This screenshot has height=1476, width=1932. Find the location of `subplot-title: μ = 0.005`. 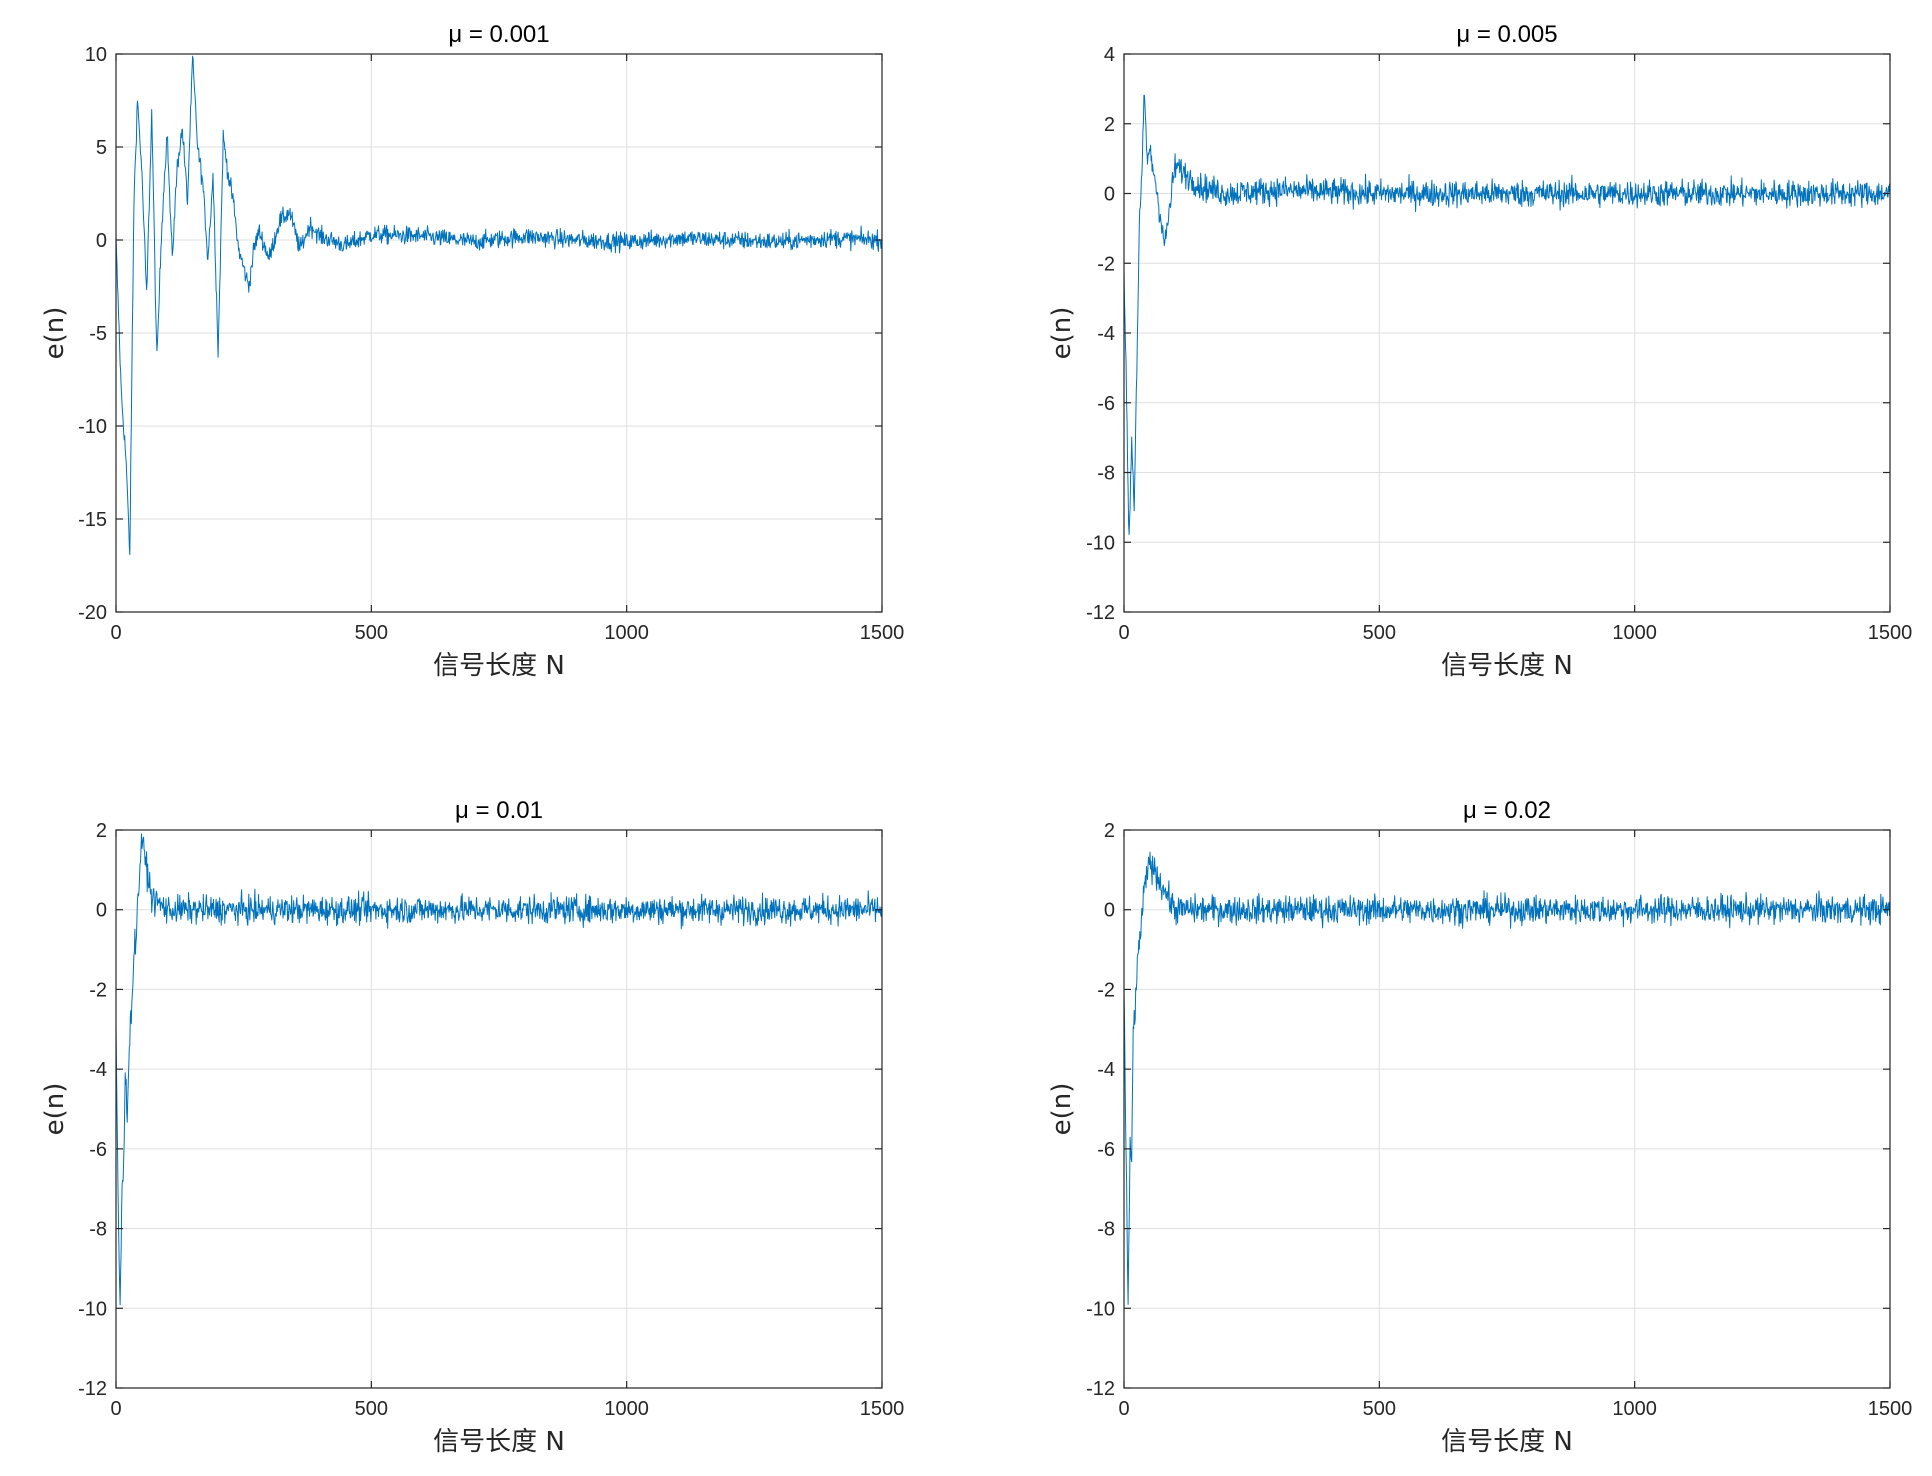

subplot-title: μ = 0.005 is located at coordinates (1506, 34).